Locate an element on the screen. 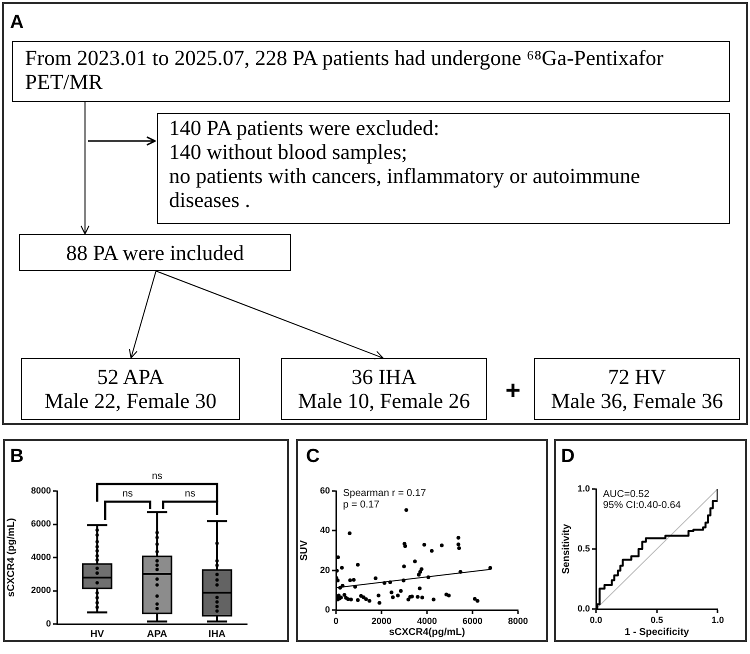  y-tick-label: 4000 is located at coordinates (40, 557).